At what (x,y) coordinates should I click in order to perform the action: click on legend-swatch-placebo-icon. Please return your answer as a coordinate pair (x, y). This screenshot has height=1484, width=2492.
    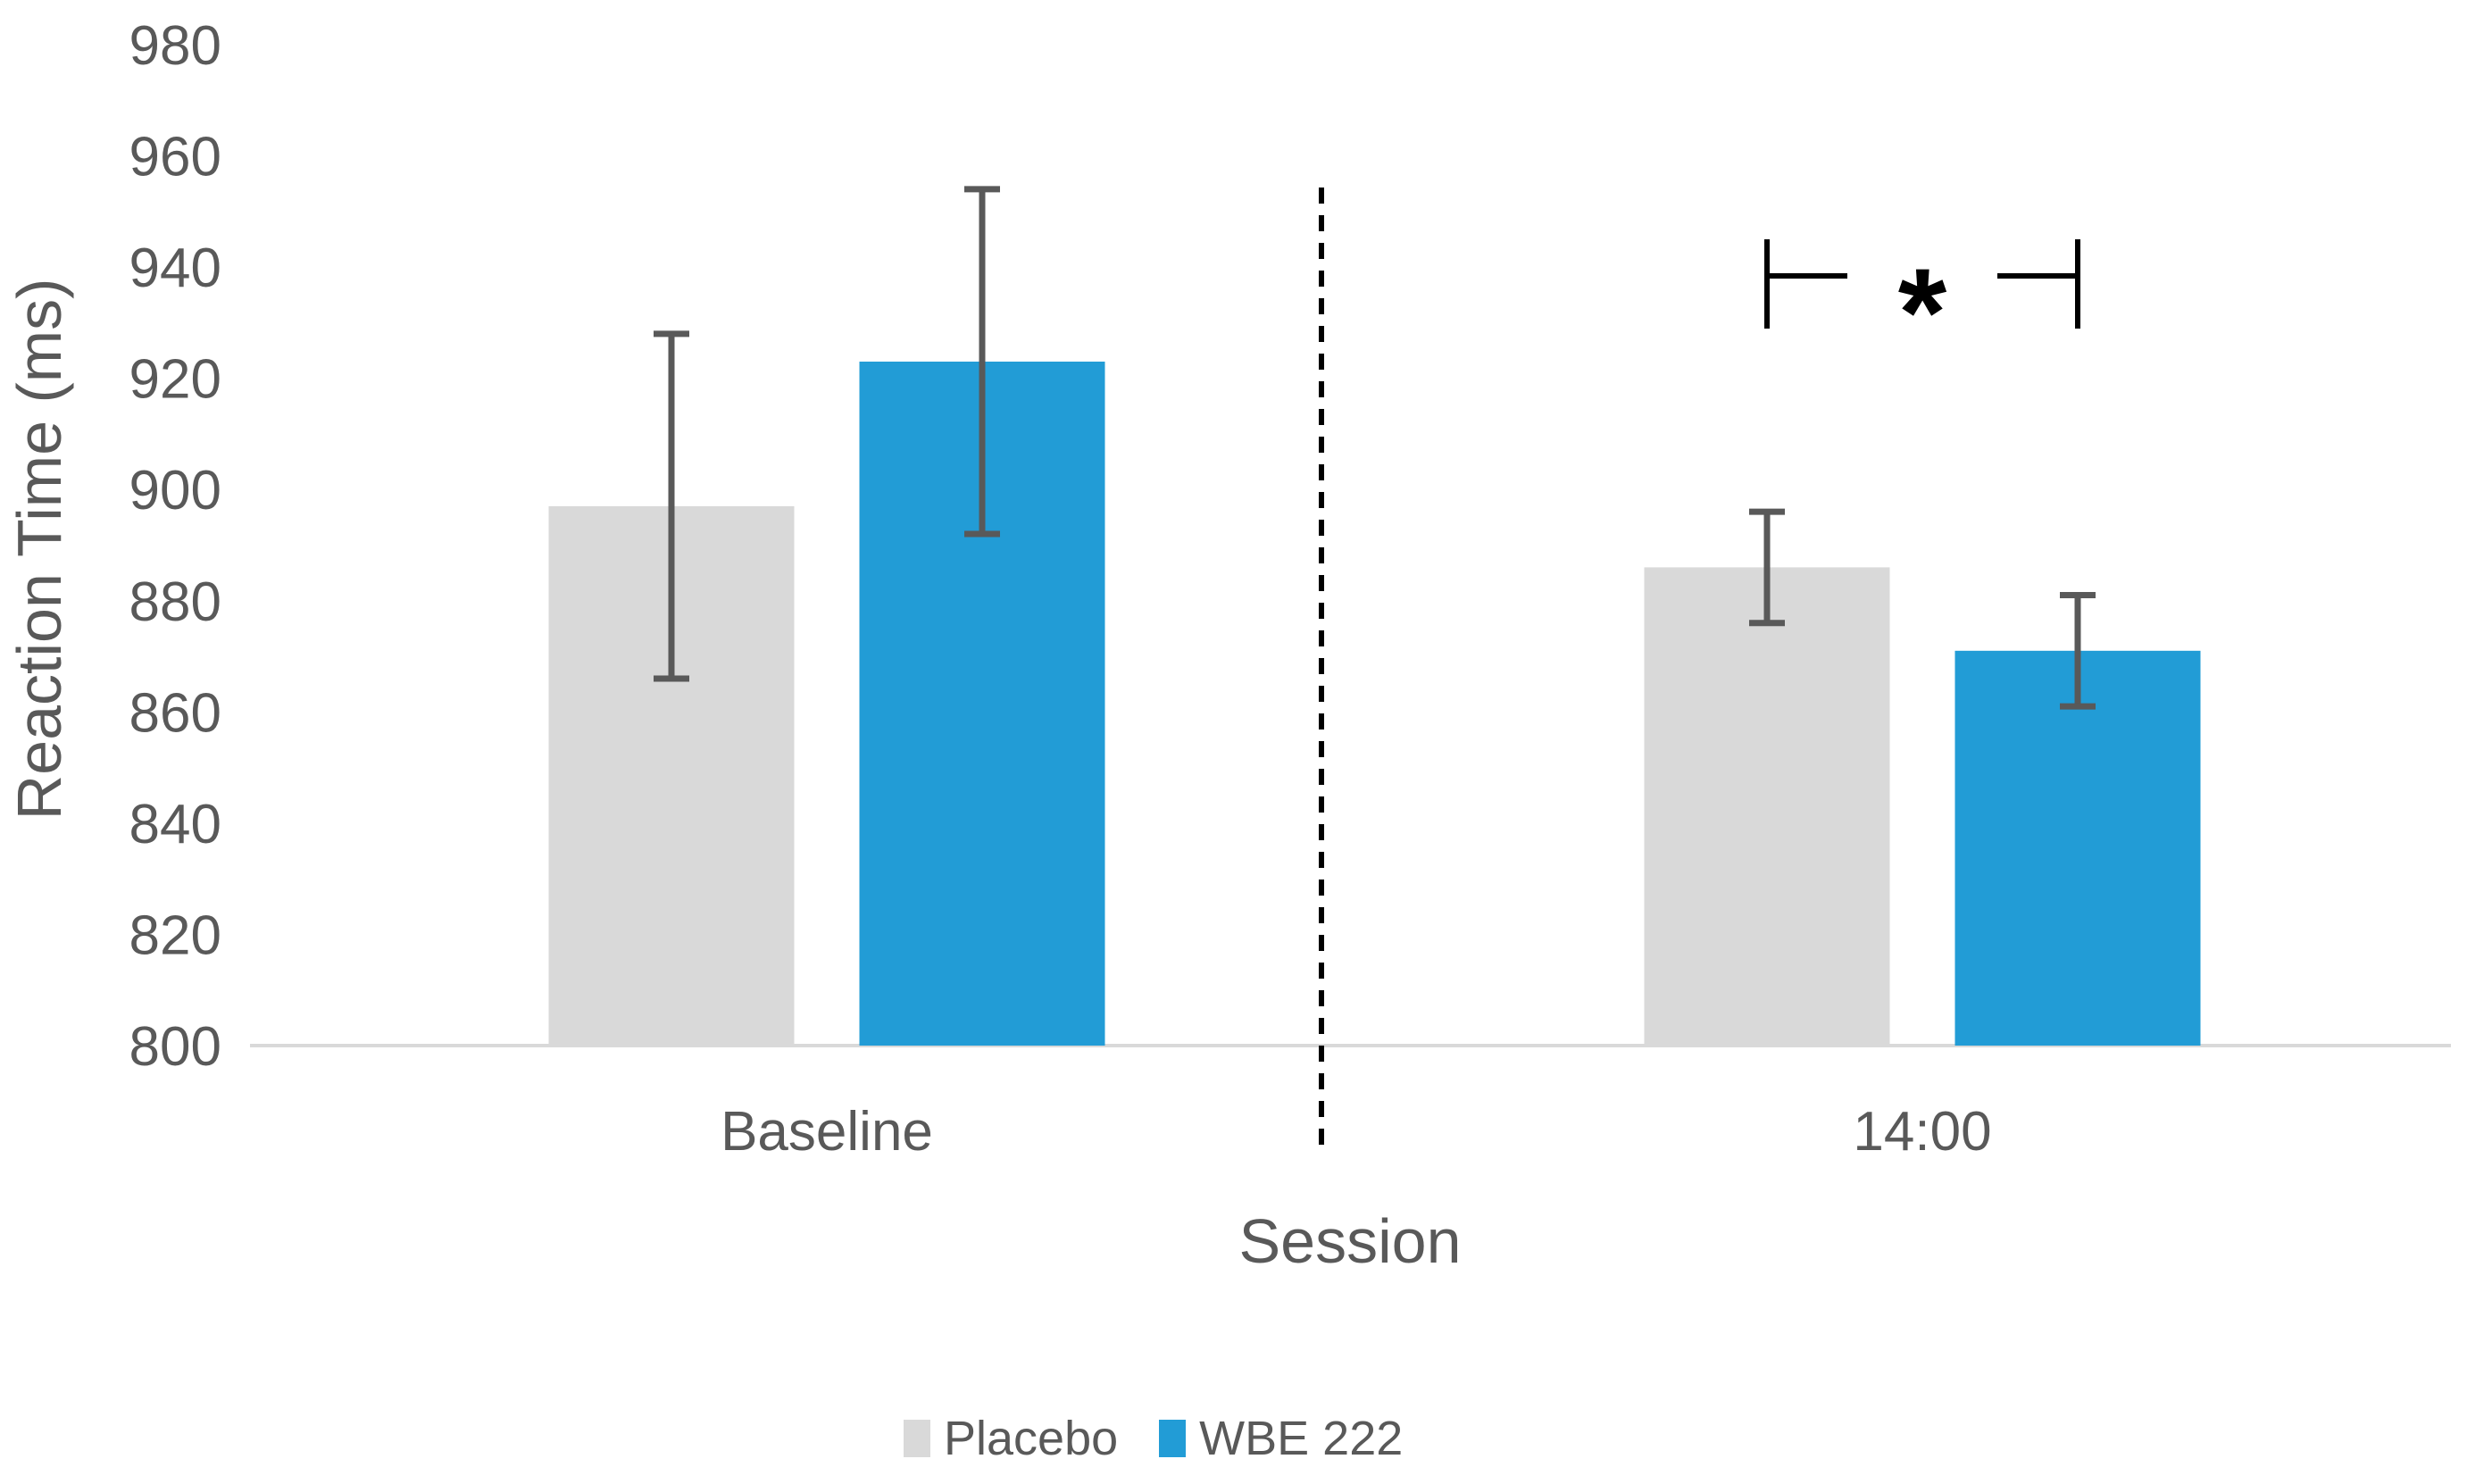
    Looking at the image, I should click on (917, 1438).